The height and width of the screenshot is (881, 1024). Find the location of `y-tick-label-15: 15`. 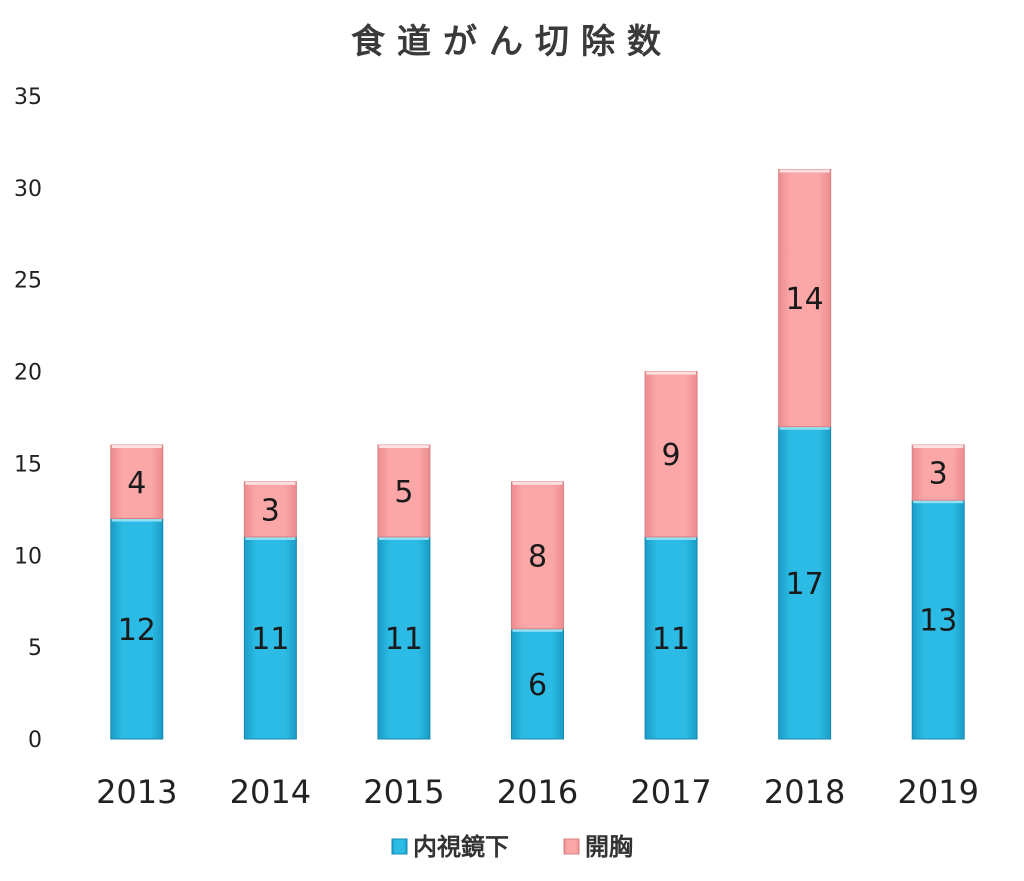

y-tick-label-15: 15 is located at coordinates (28, 464).